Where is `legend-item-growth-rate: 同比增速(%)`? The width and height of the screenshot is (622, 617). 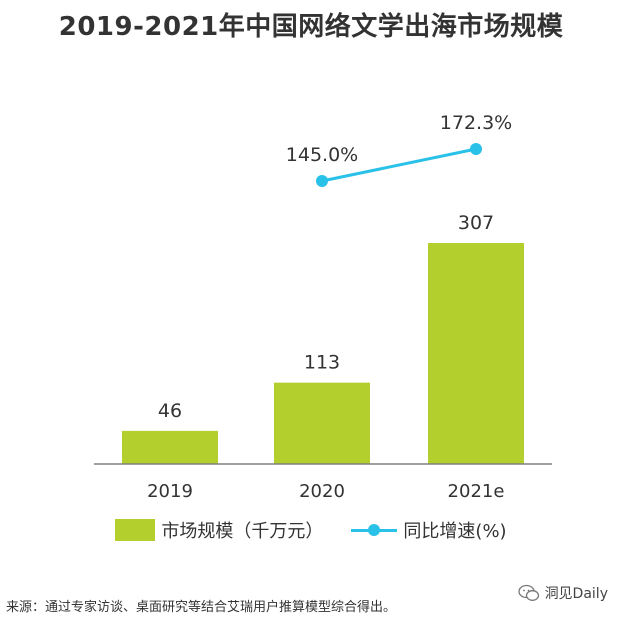 legend-item-growth-rate: 同比增速(%) is located at coordinates (429, 530).